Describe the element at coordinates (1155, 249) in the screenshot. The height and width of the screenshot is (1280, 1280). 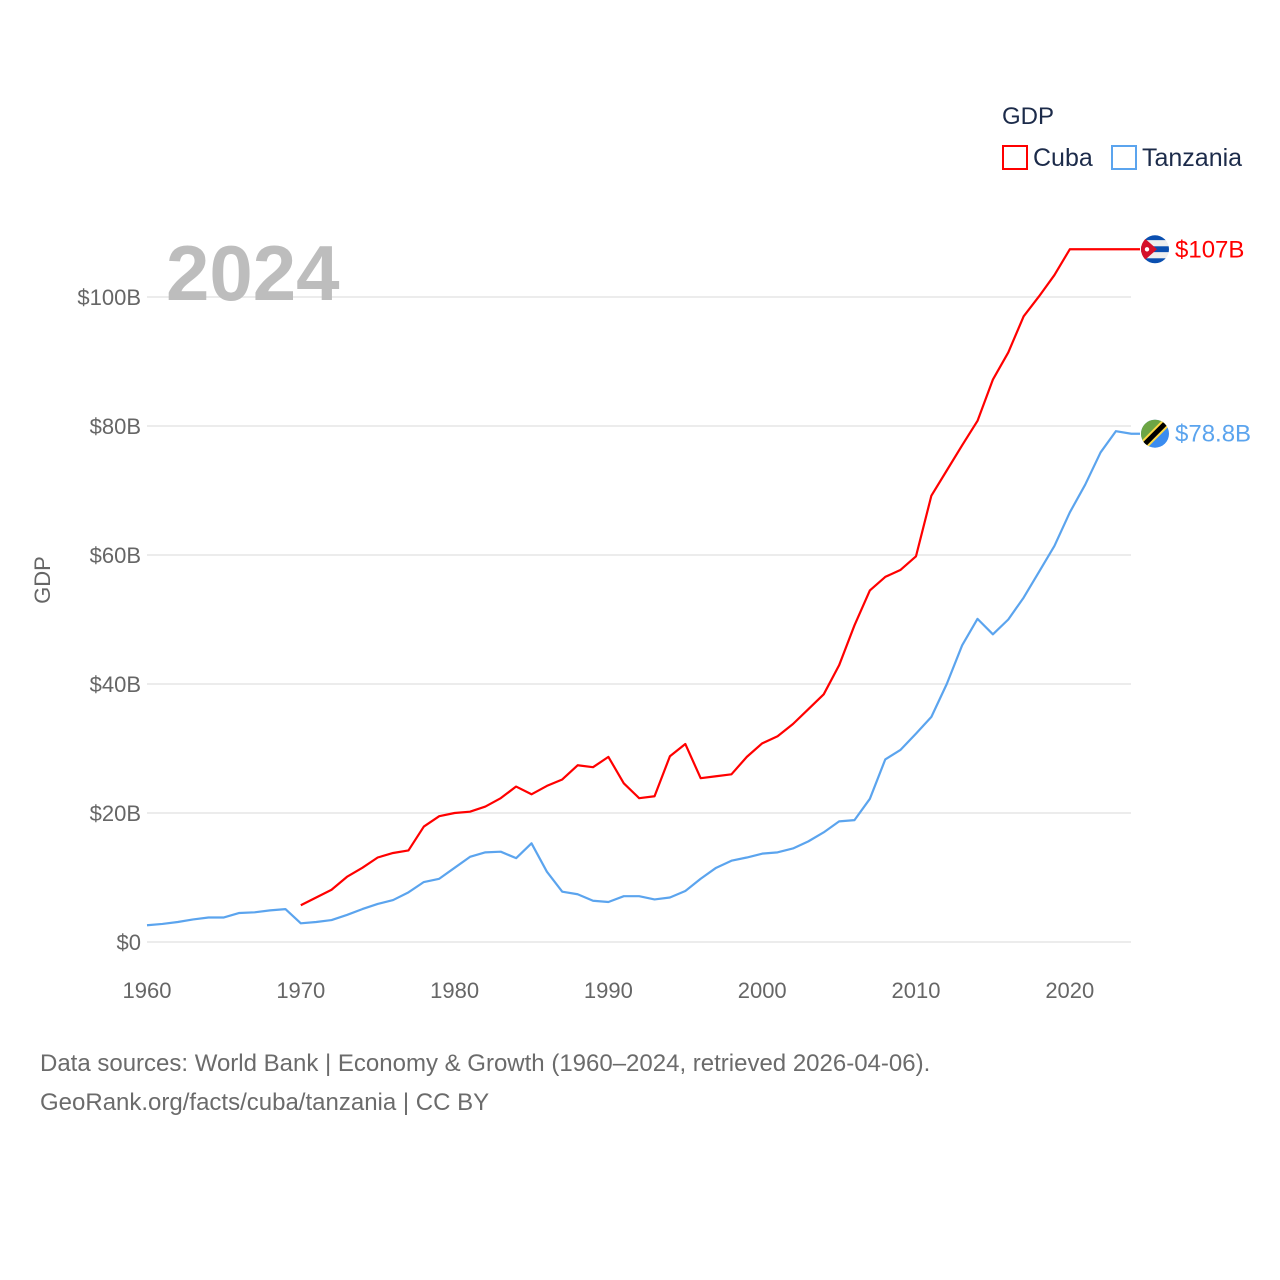
I see `cuba-flag-icon` at that location.